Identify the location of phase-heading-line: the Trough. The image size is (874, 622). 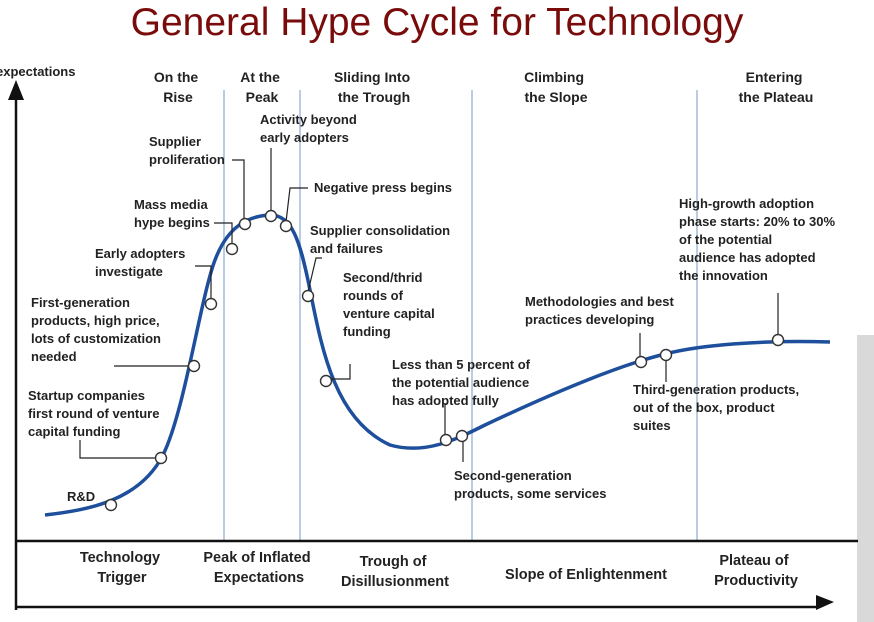
(374, 97).